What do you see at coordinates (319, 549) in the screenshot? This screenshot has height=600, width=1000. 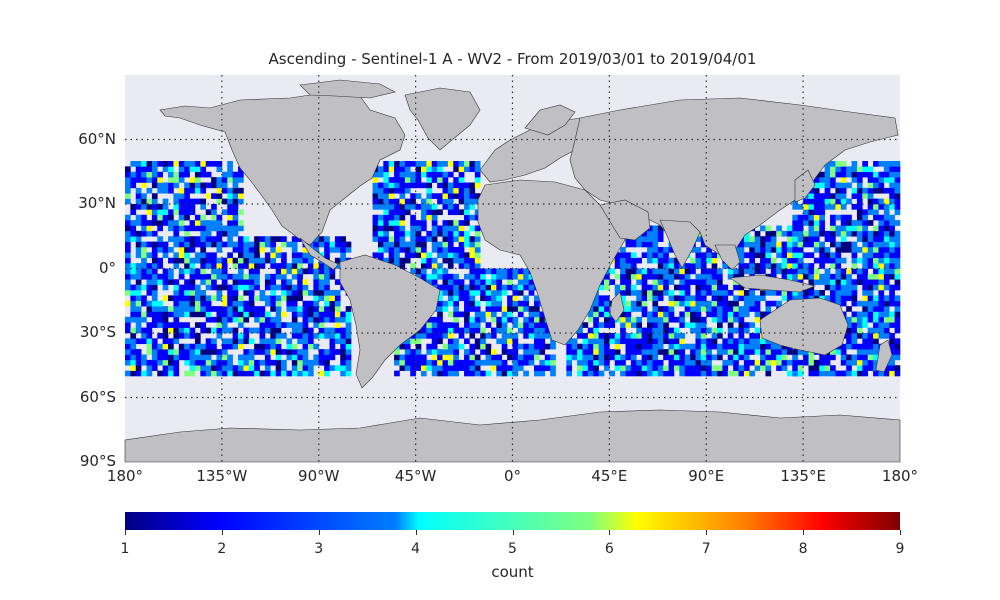 I see `colorbar-tick-label: 3` at bounding box center [319, 549].